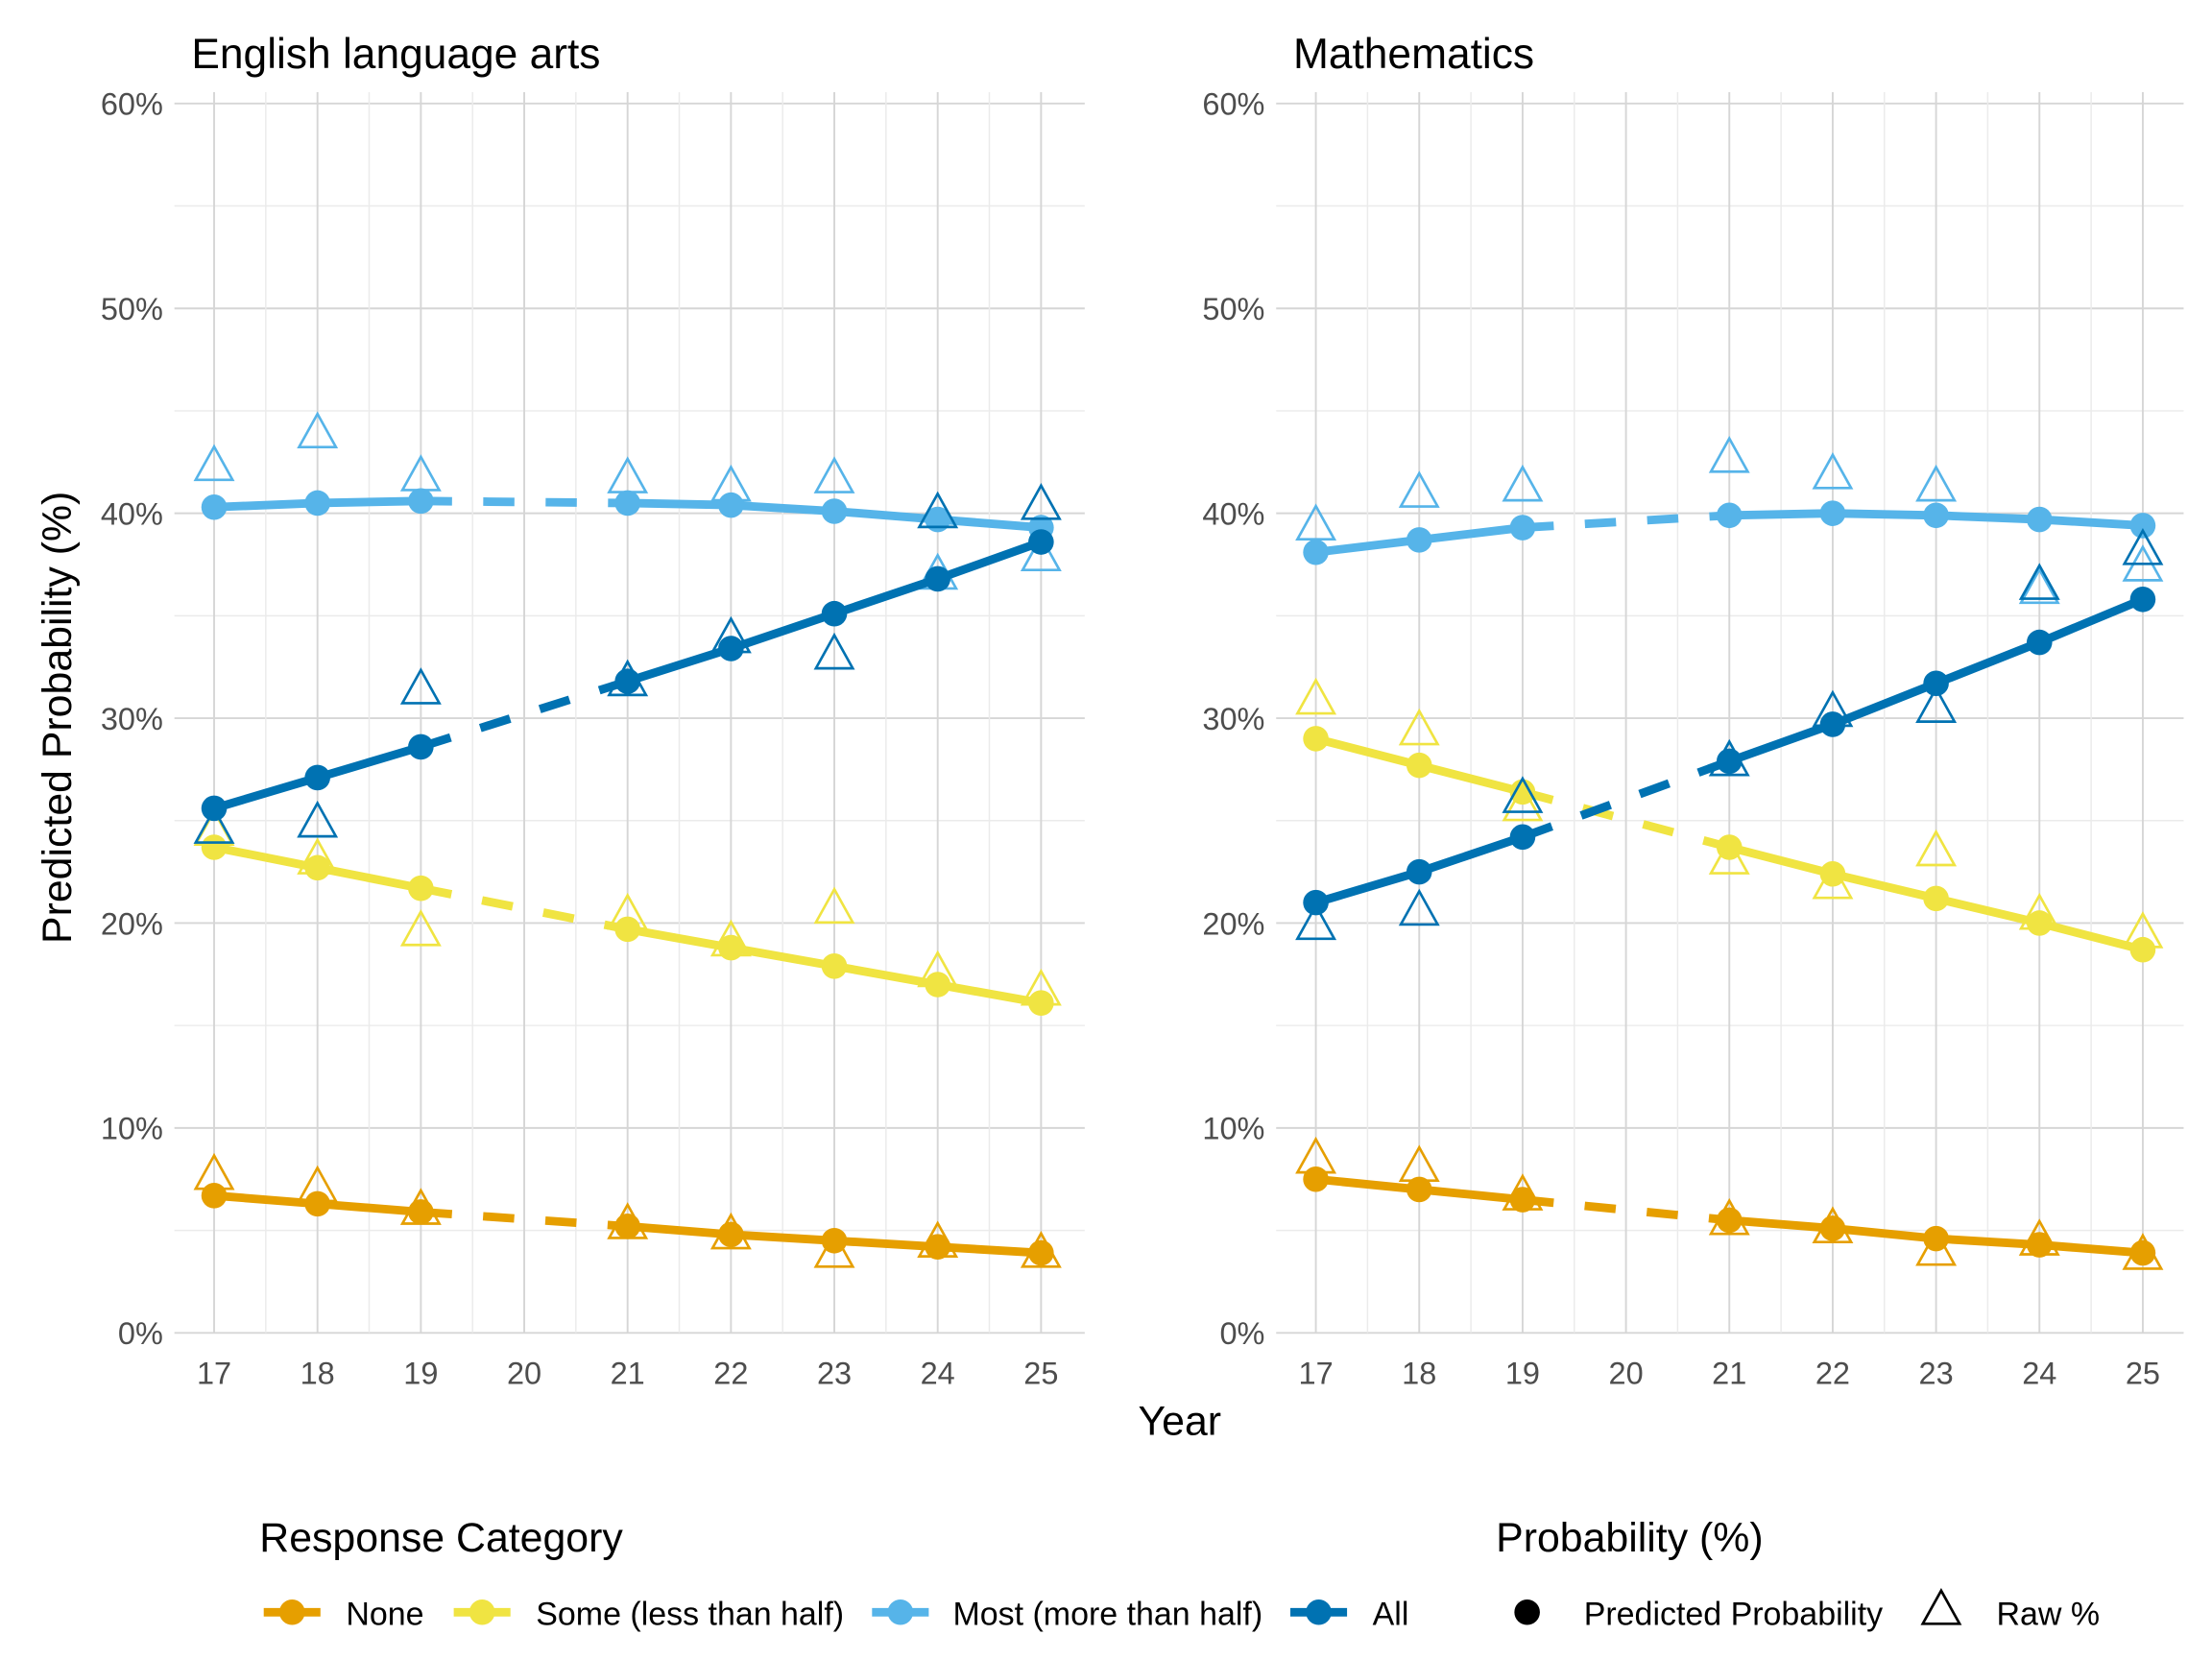 This screenshot has height=1659, width=2212. What do you see at coordinates (1630, 1538) in the screenshot?
I see `legend-title-shape: Probability (%)` at bounding box center [1630, 1538].